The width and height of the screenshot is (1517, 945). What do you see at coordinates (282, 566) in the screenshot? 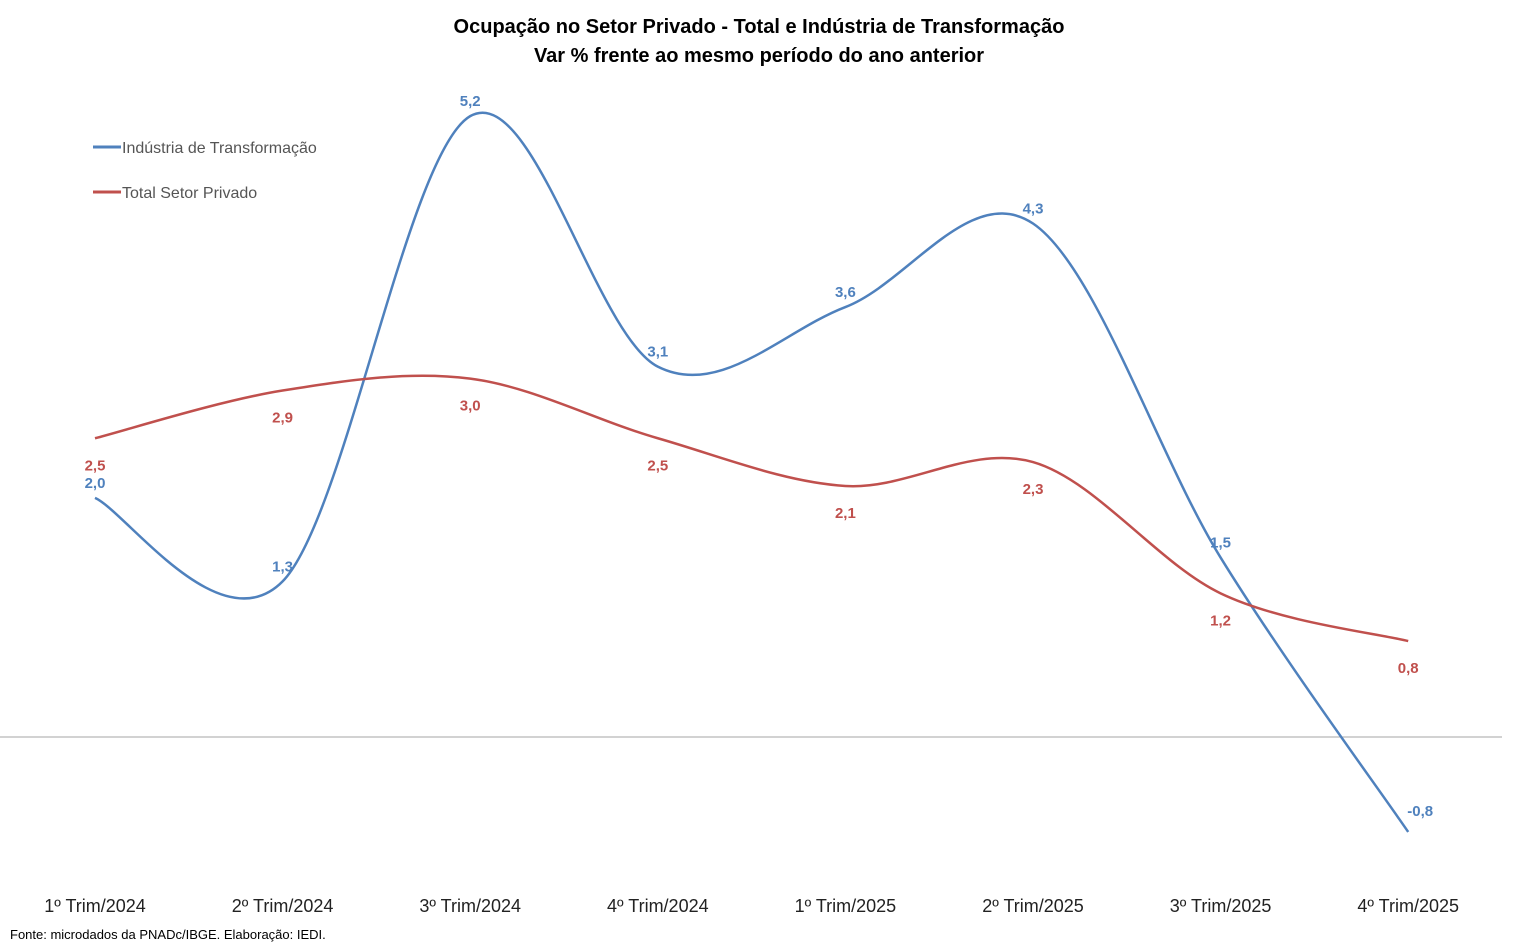
I see `data-label: 1,3` at bounding box center [282, 566].